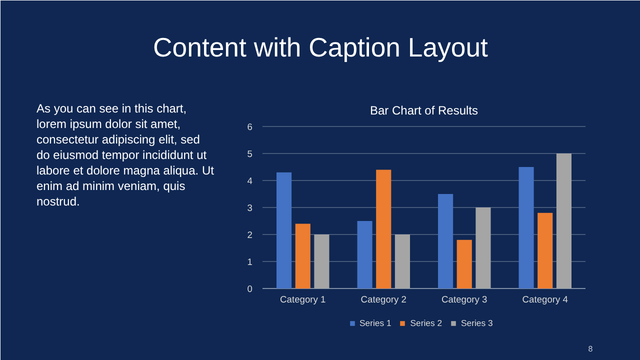 The image size is (640, 360). I want to click on y-tick-label: 2, so click(250, 235).